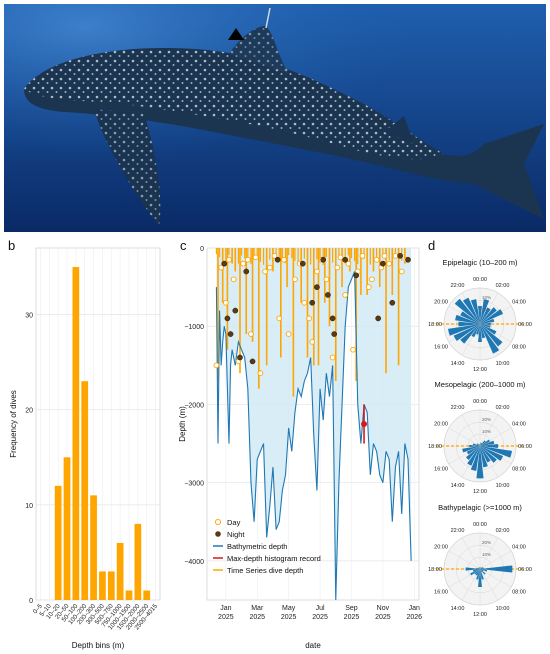  Describe the element at coordinates (218, 522) in the screenshot. I see `legend-day-marker` at that location.